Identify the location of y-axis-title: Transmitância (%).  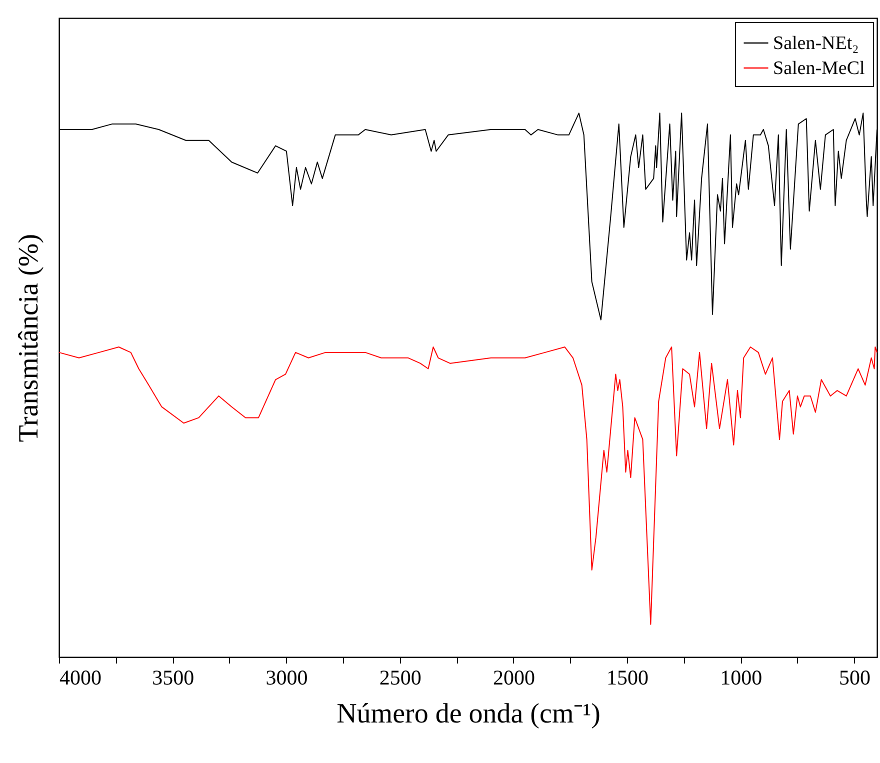
(29, 338).